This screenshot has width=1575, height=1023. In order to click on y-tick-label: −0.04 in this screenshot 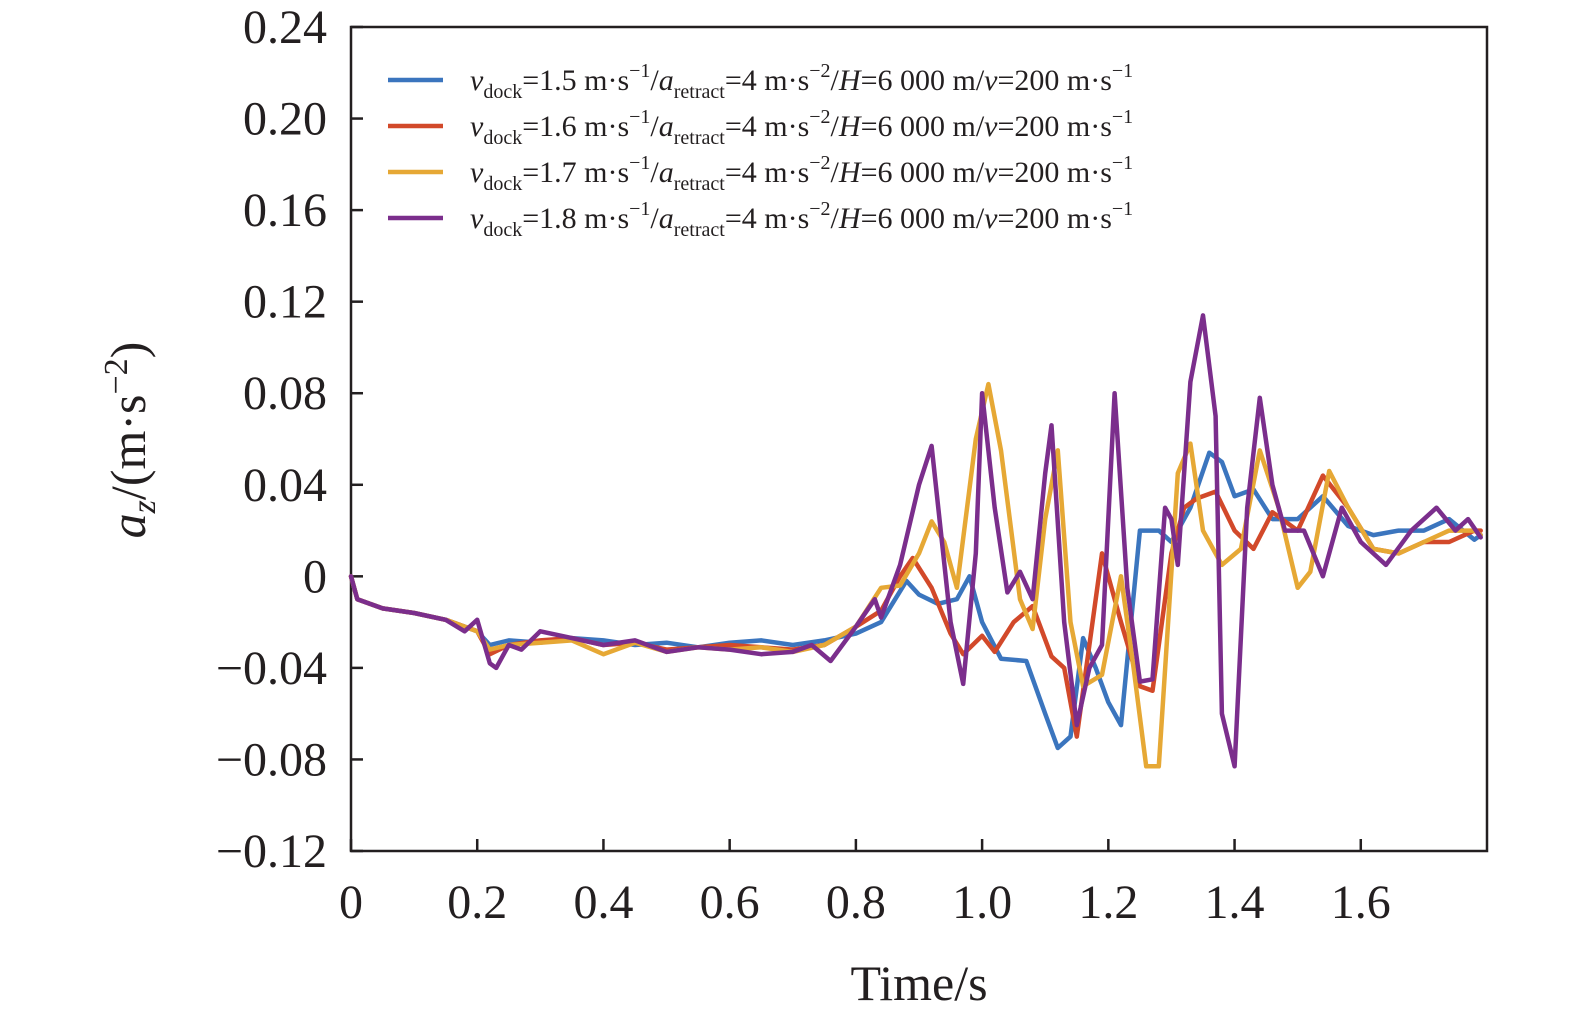, I will do `click(271, 668)`.